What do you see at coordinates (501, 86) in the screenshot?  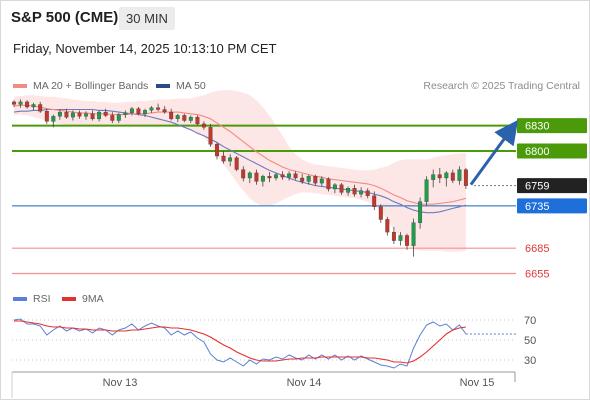 I see `research-credit: Research © 2025 Trading Central` at bounding box center [501, 86].